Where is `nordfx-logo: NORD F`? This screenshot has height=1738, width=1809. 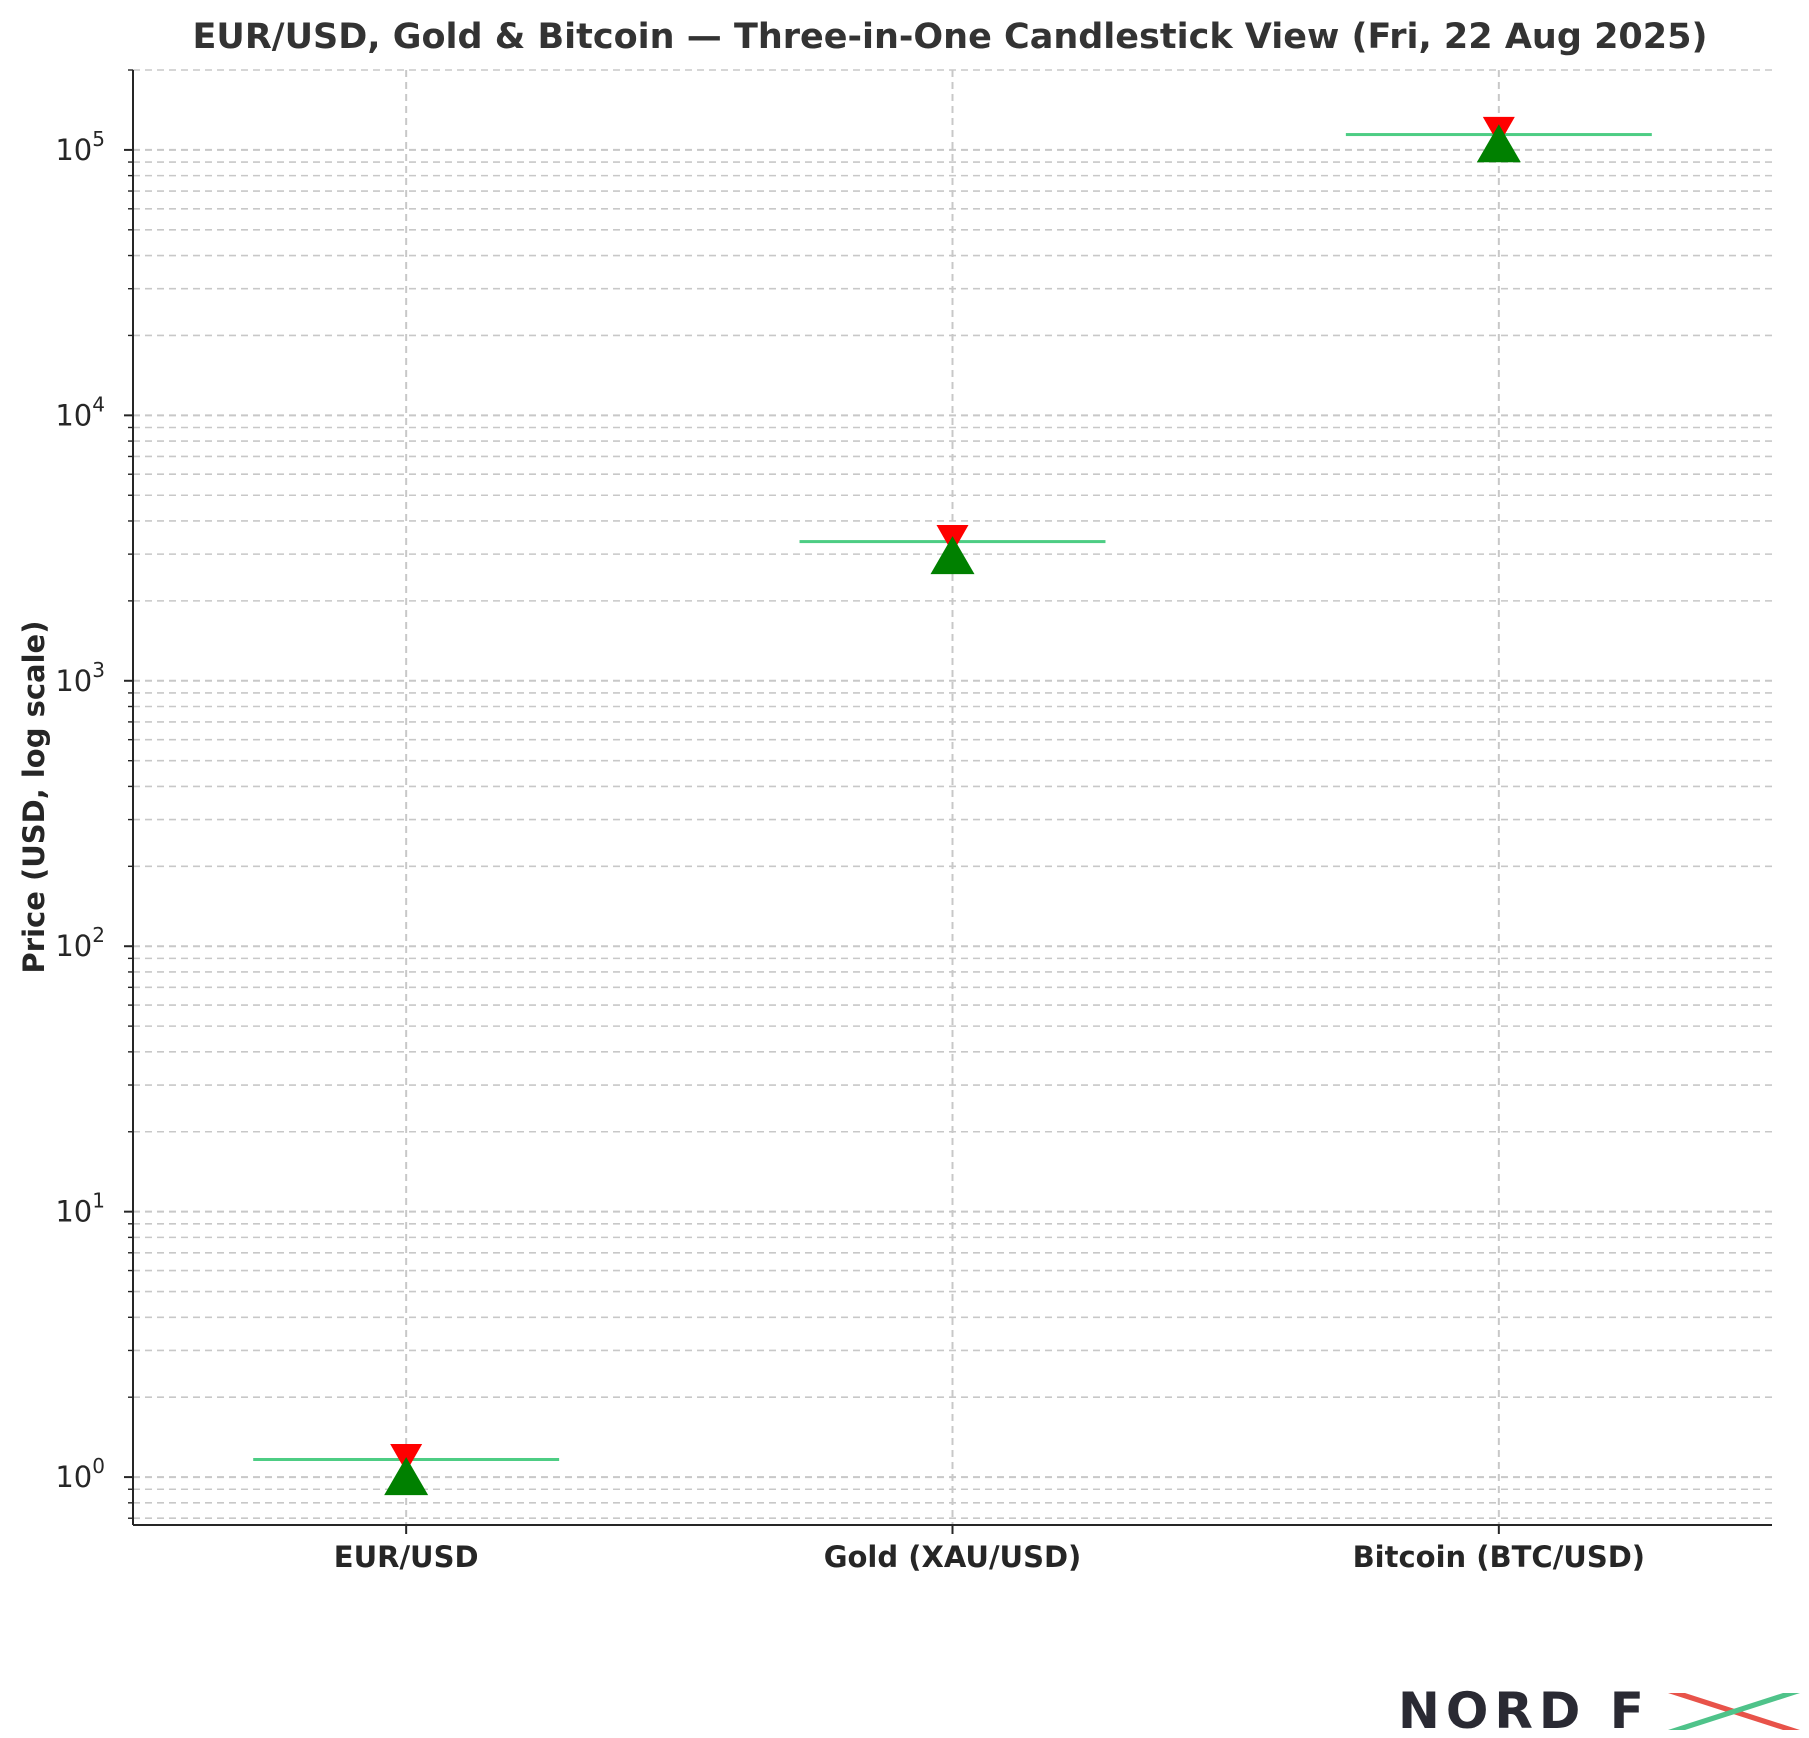 nordfx-logo: NORD F is located at coordinates (1599, 1710).